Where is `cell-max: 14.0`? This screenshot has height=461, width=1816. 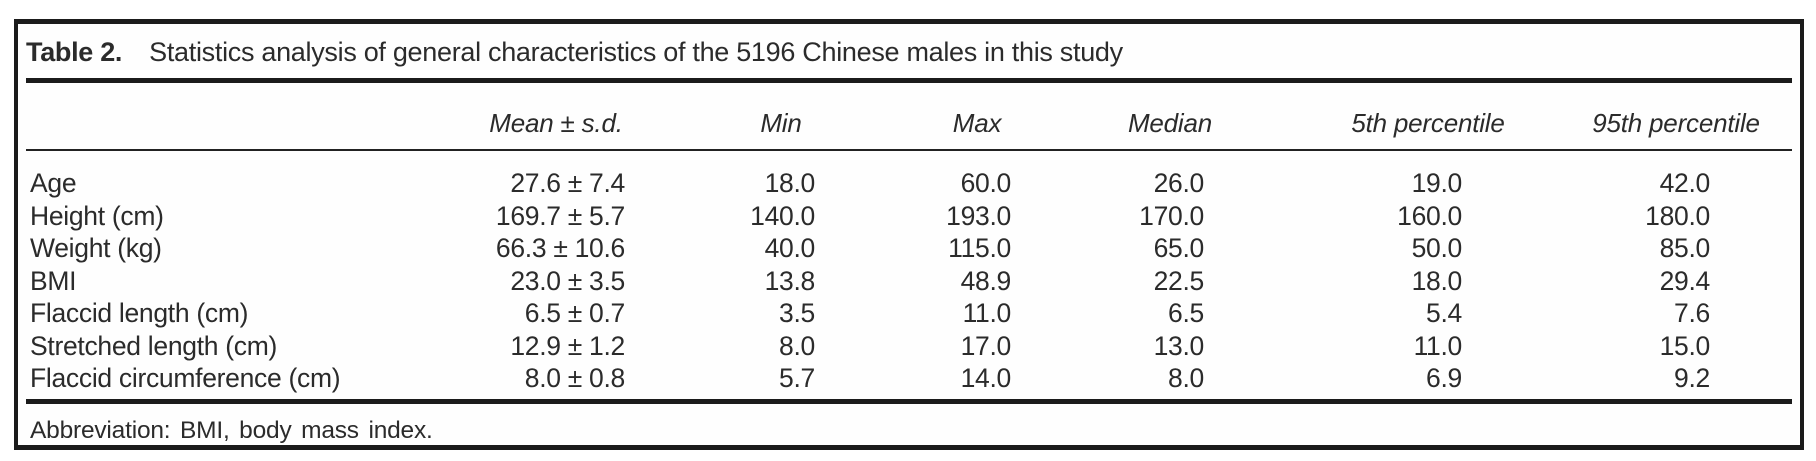 cell-max: 14.0 is located at coordinates (977, 380).